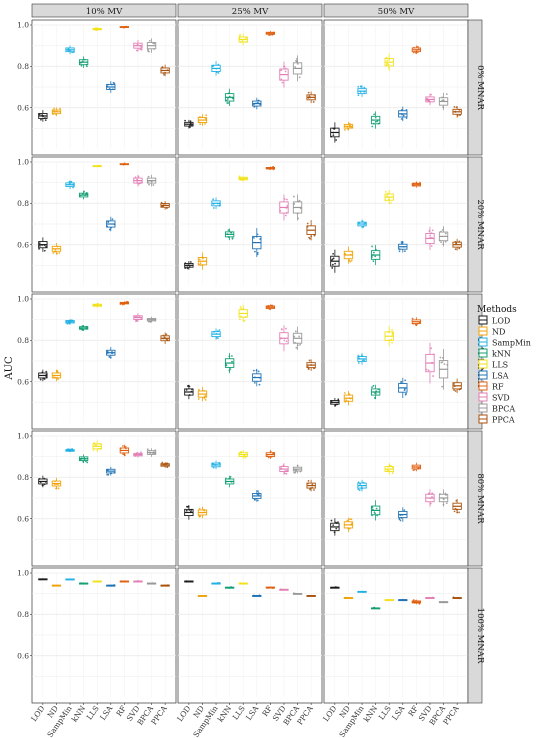 Image resolution: width=550 pixels, height=738 pixels. Describe the element at coordinates (23, 107) in the screenshot. I see `y-tick-label: 0.6` at that location.